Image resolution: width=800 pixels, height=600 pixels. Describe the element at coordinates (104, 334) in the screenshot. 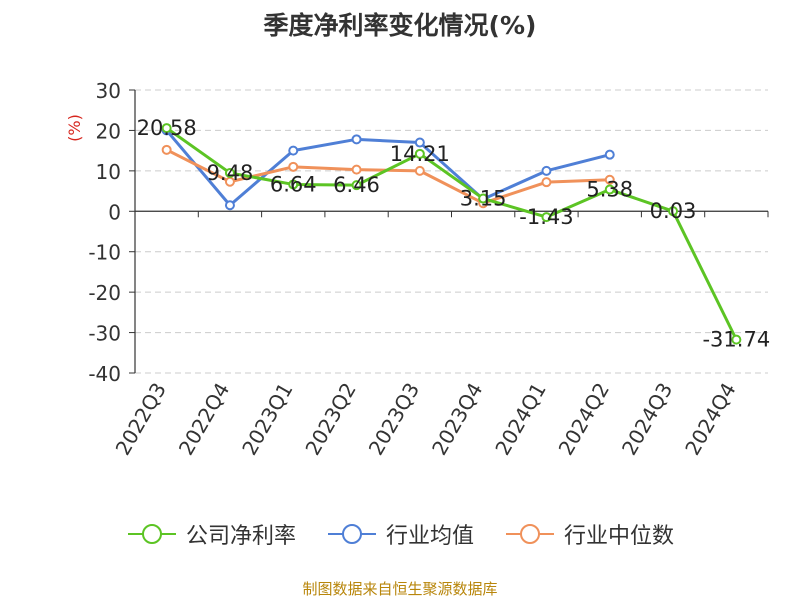

I see `y-tick-label: -30` at that location.